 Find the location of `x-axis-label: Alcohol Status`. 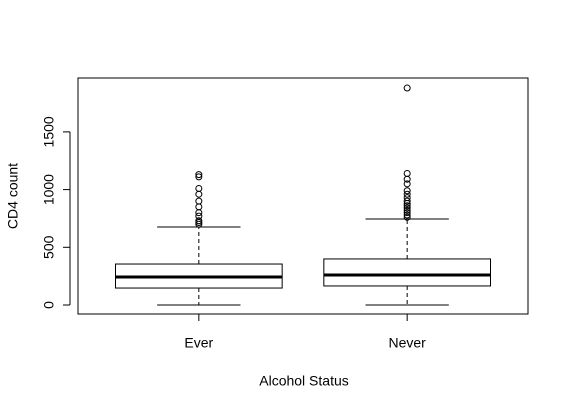

x-axis-label: Alcohol Status is located at coordinates (304, 381).